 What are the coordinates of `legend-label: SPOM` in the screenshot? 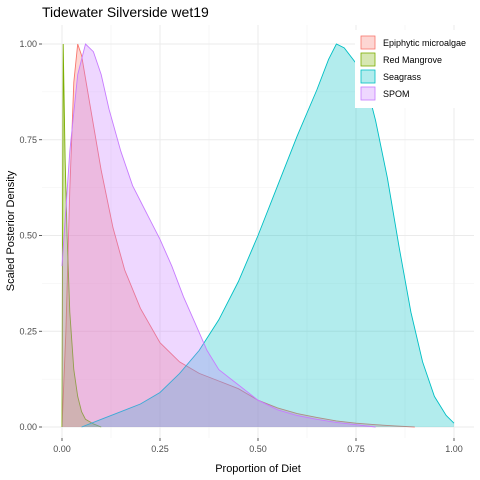 It's located at (396, 94).